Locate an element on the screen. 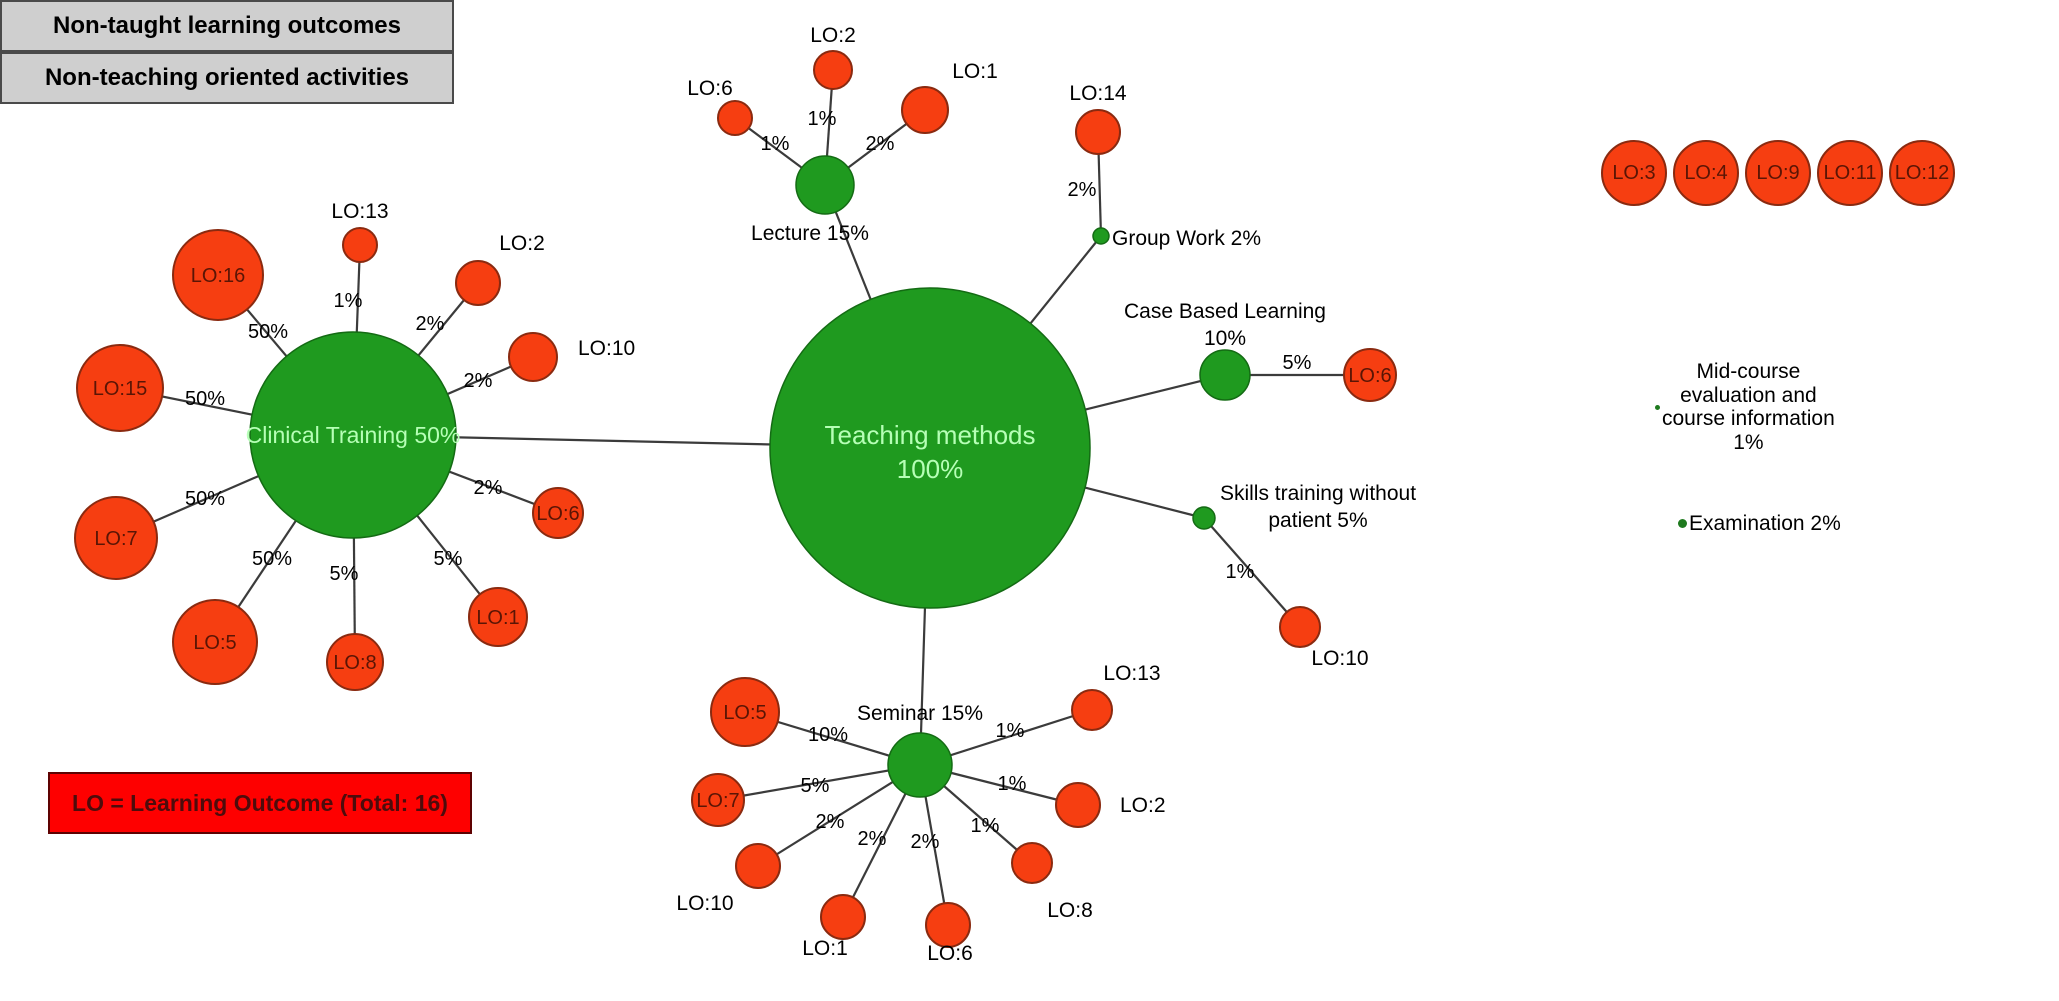 This screenshot has width=2059, height=1001. non-taught-outcome-label: LO:11 is located at coordinates (1850, 172).